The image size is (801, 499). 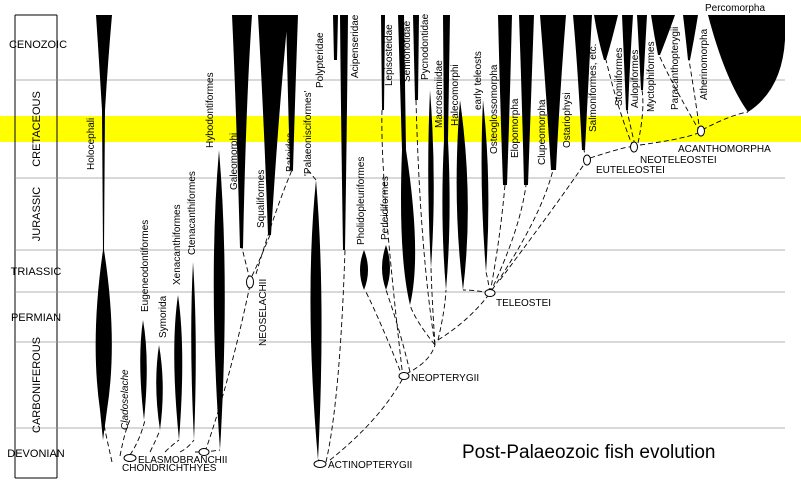 What do you see at coordinates (36, 246) in the screenshot?
I see `period-column` at bounding box center [36, 246].